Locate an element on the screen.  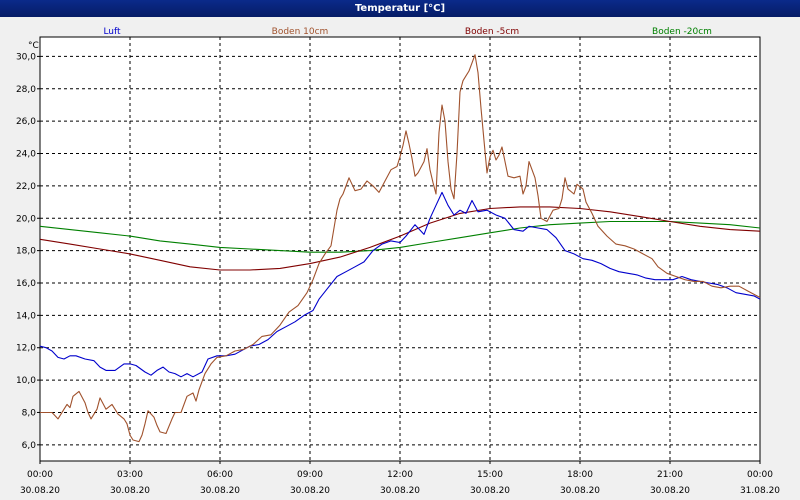
y-tick-label: 28,0 is located at coordinates (26, 90).